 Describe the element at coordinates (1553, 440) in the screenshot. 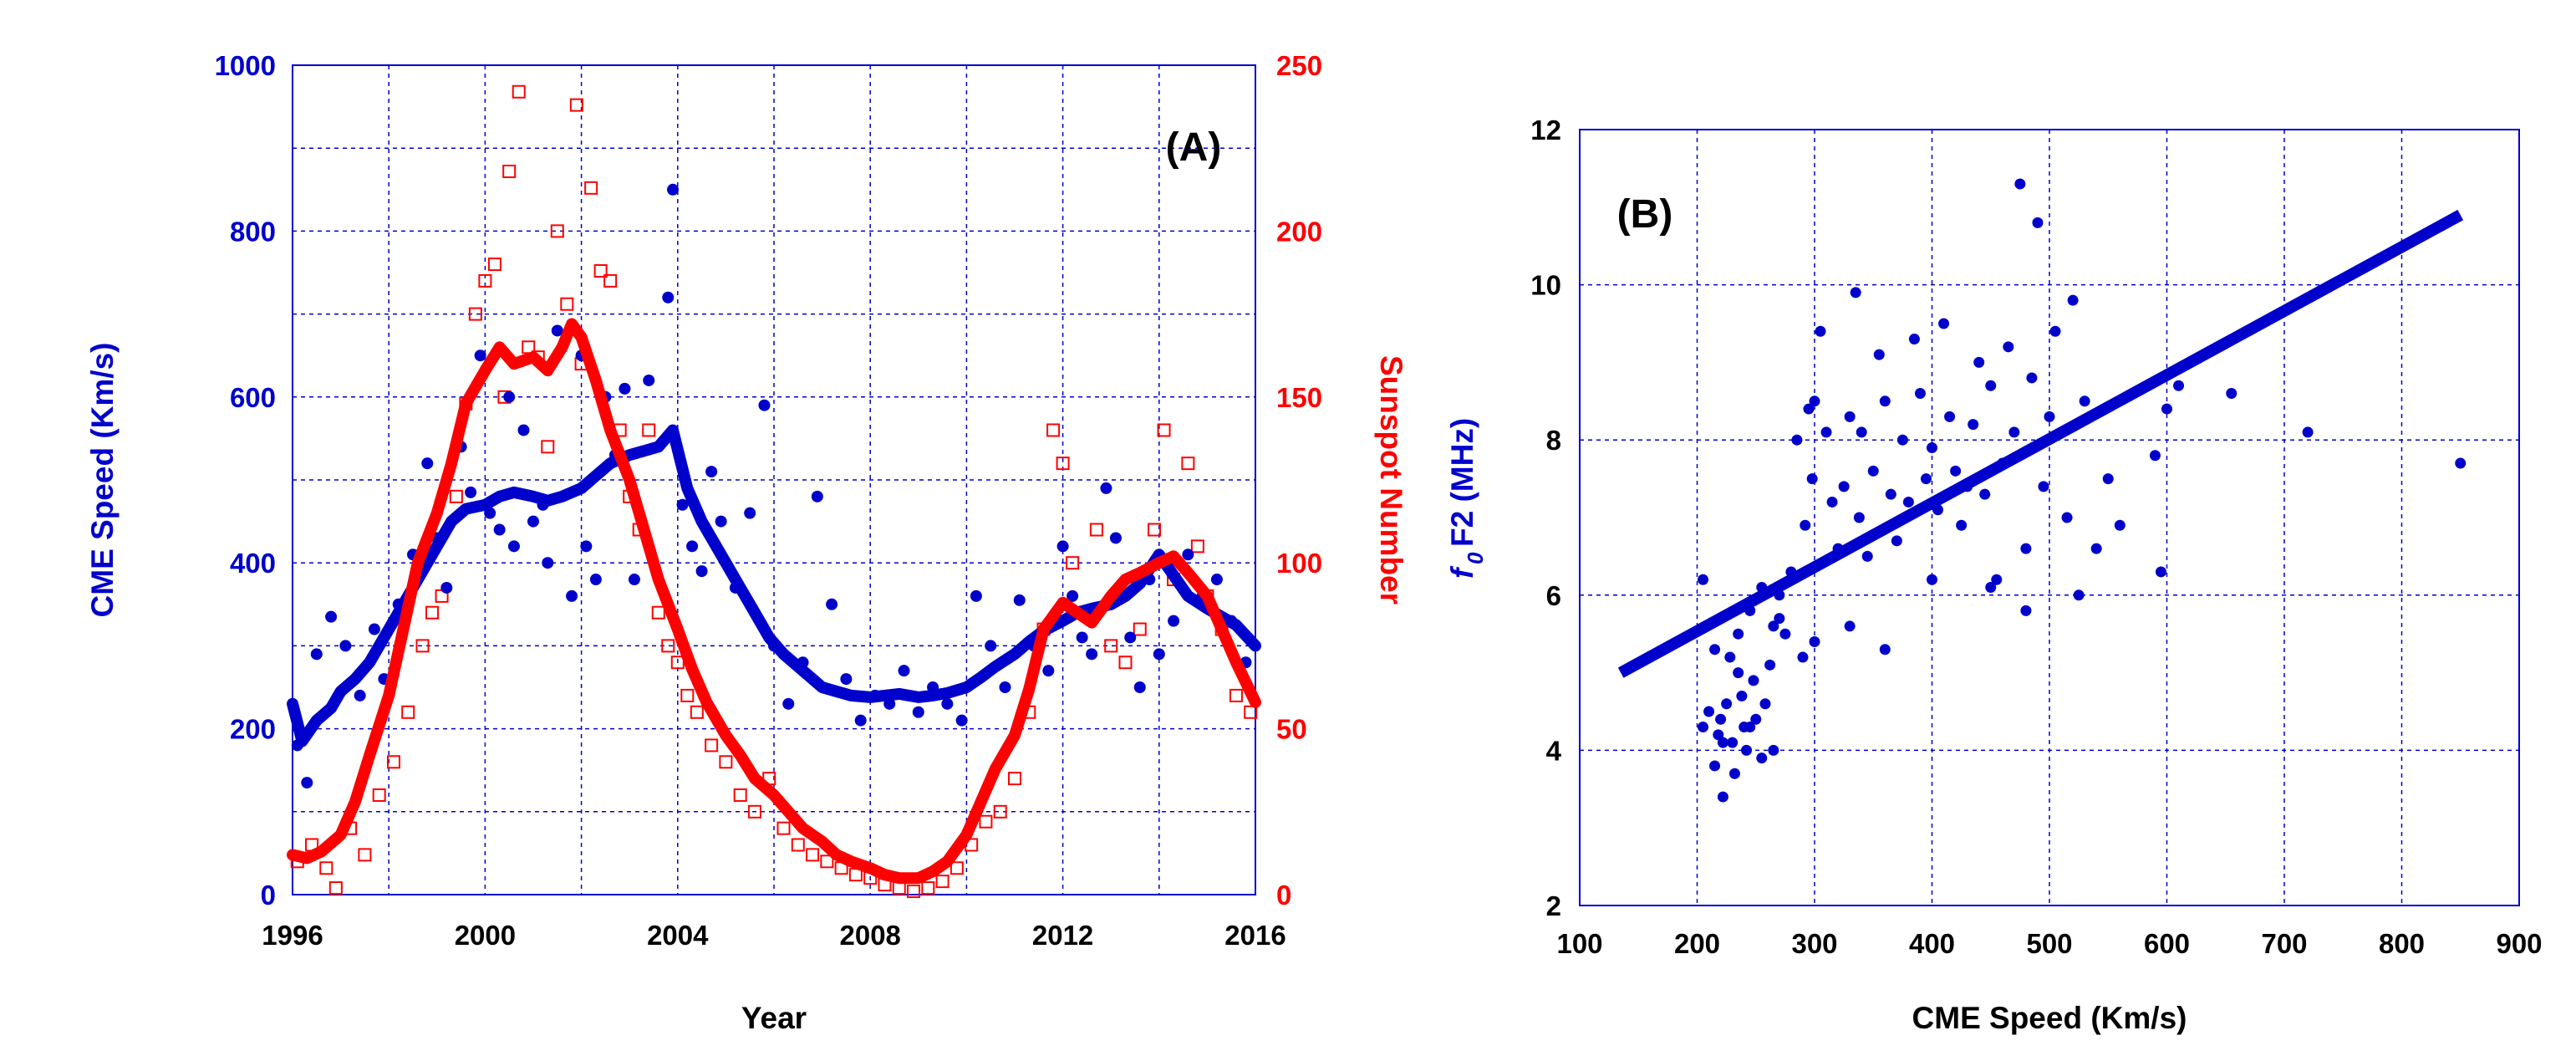

I see `y-tick-label: 8` at that location.